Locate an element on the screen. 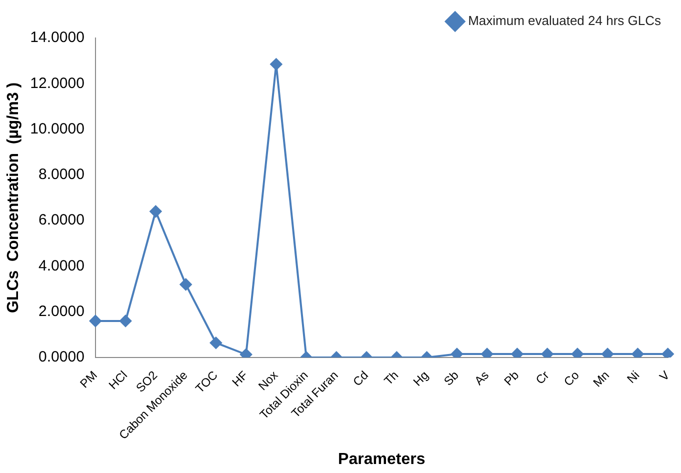 The image size is (681, 473). x-tick-label: HF is located at coordinates (240, 379).